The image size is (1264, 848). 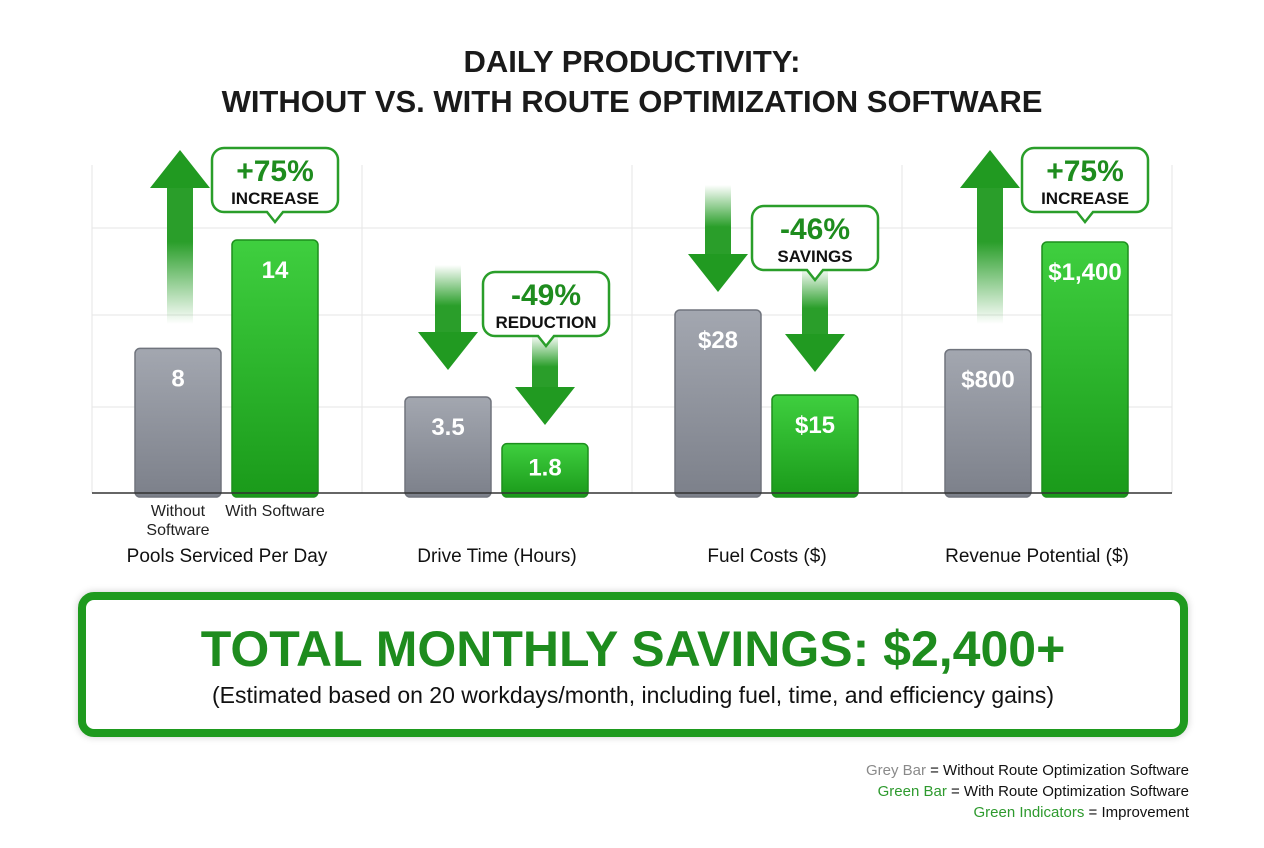 What do you see at coordinates (633, 649) in the screenshot?
I see `total-savings-headline: TOTAL MONTHLY SAVINGS: $2,400+` at bounding box center [633, 649].